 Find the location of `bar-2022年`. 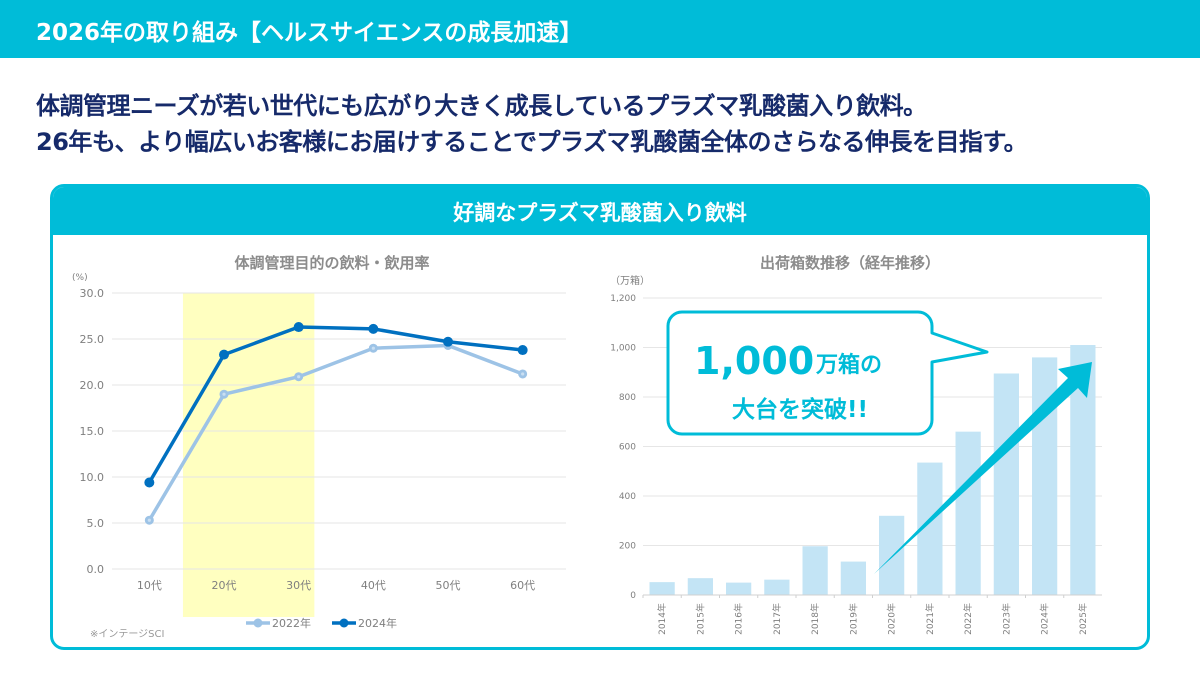

bar-2022年 is located at coordinates (968, 513).